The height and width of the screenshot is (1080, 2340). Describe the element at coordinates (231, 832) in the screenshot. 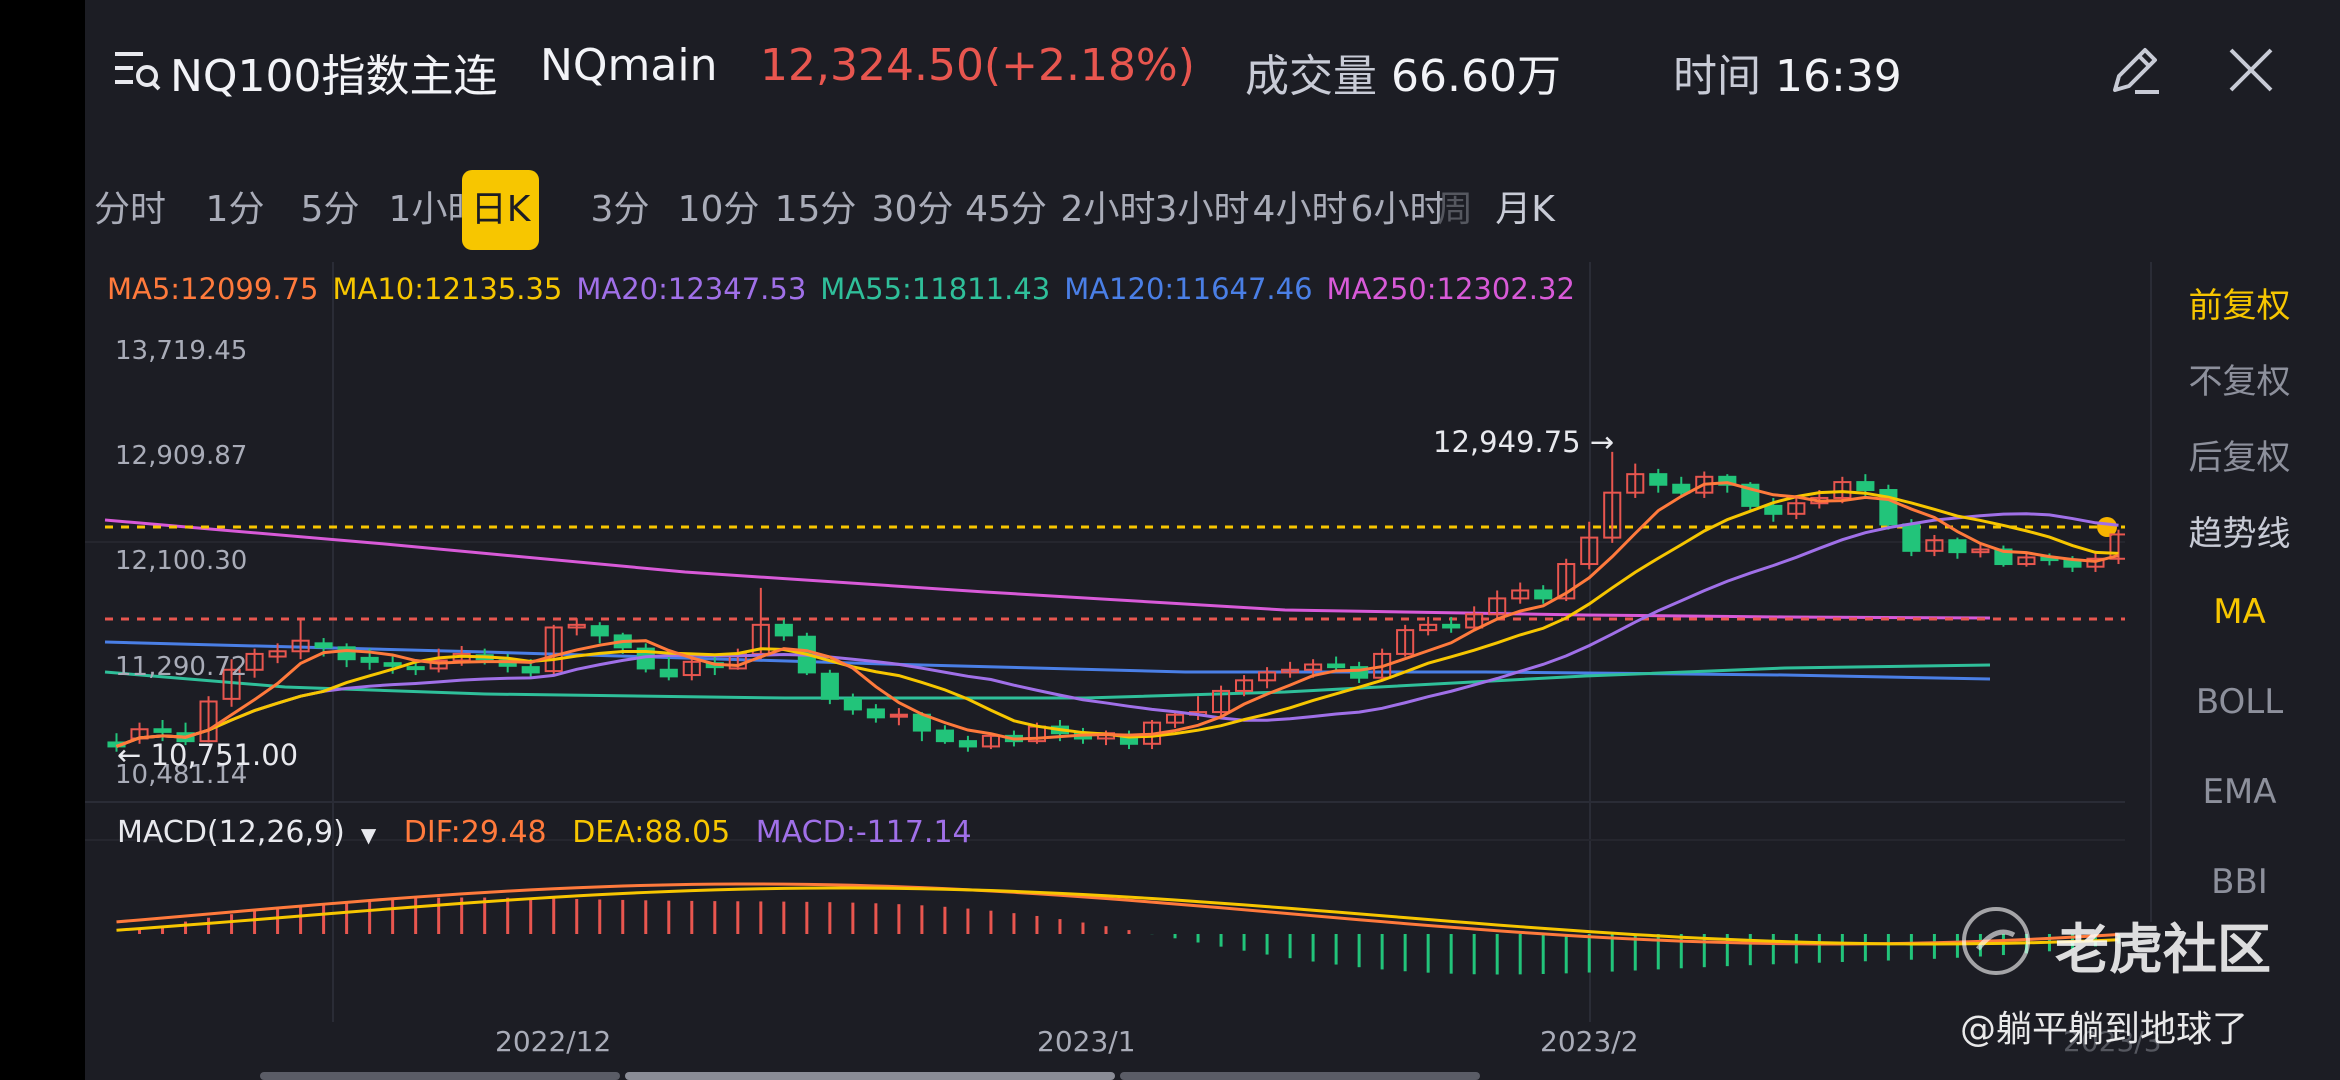

I see `macd-title: MACD(12,26,9)` at that location.